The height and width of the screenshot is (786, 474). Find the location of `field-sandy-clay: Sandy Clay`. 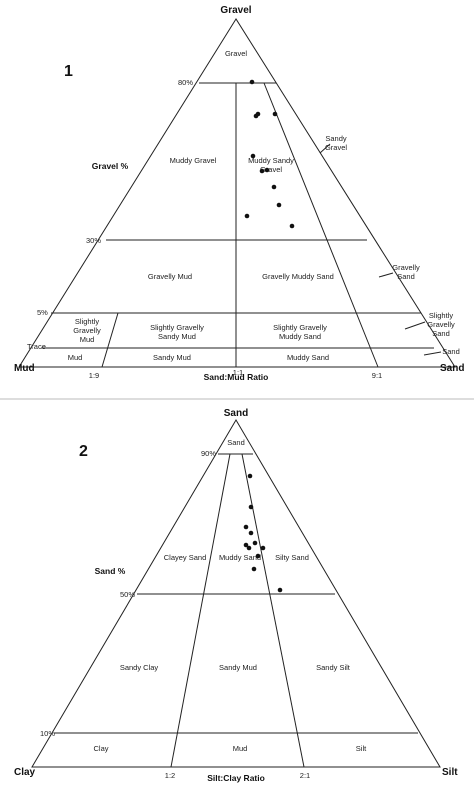

field-sandy-clay: Sandy Clay is located at coordinates (139, 667).